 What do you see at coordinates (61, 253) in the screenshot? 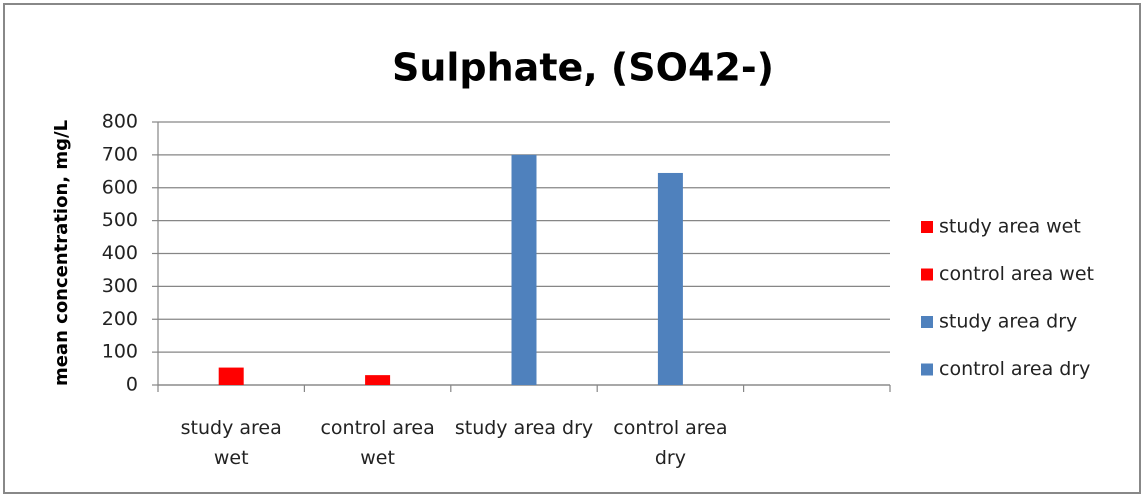
I see `y-axis-label: mean concentration, mg/L` at bounding box center [61, 253].